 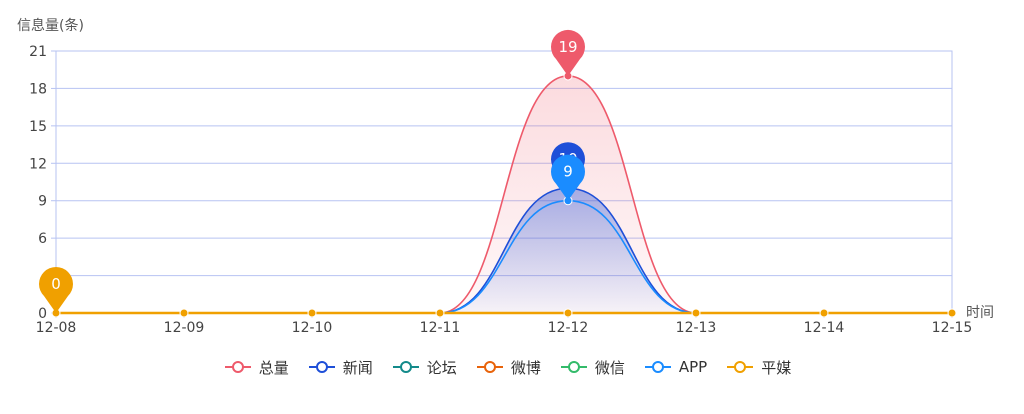 What do you see at coordinates (567, 47) in the screenshot?
I see `pin-label: 19` at bounding box center [567, 47].